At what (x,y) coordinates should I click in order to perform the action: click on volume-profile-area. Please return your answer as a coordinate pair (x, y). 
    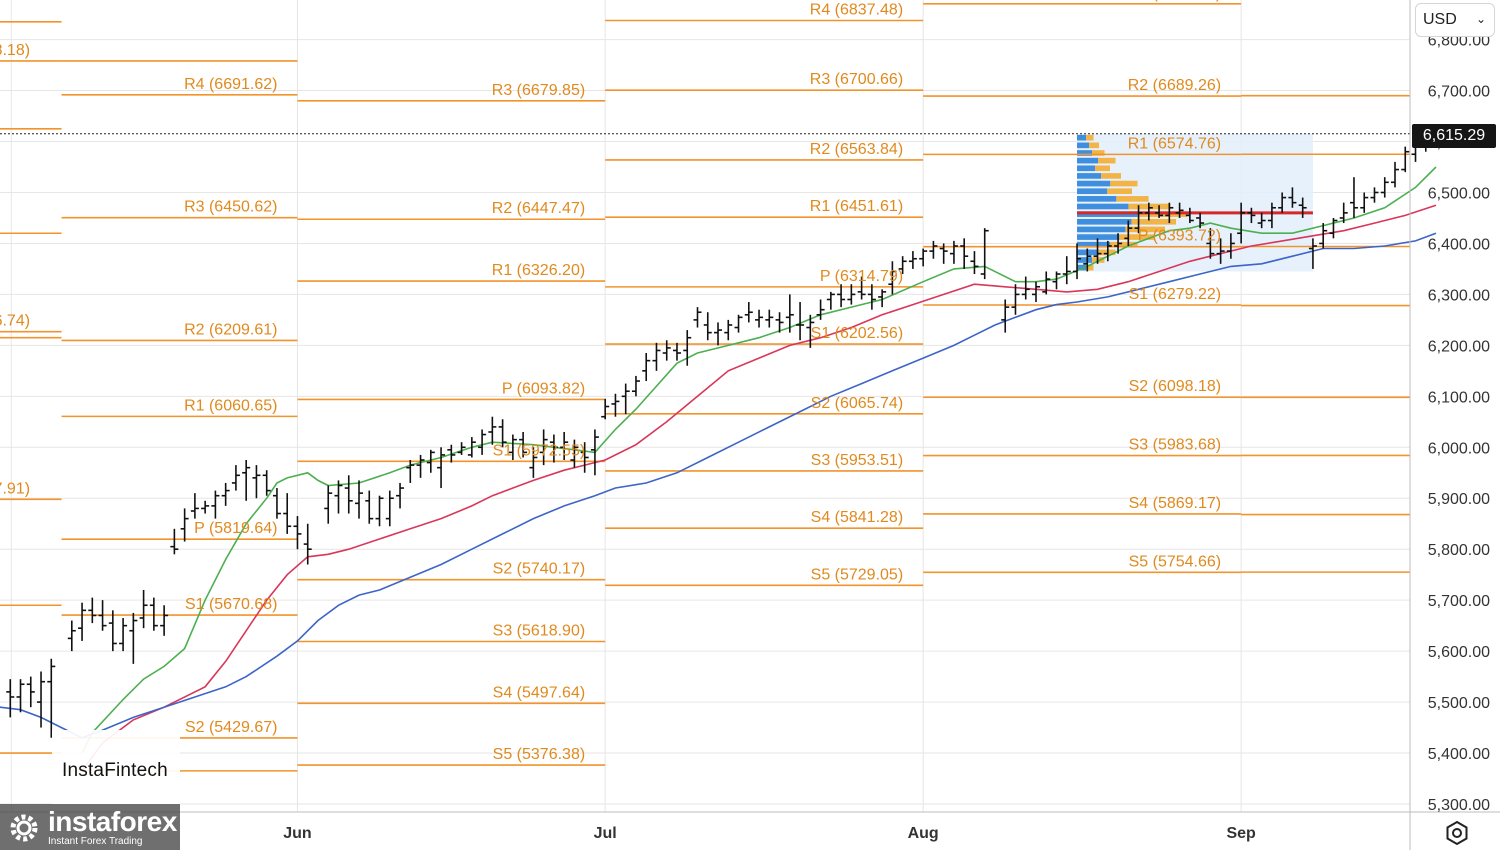
    Looking at the image, I should click on (1195, 202).